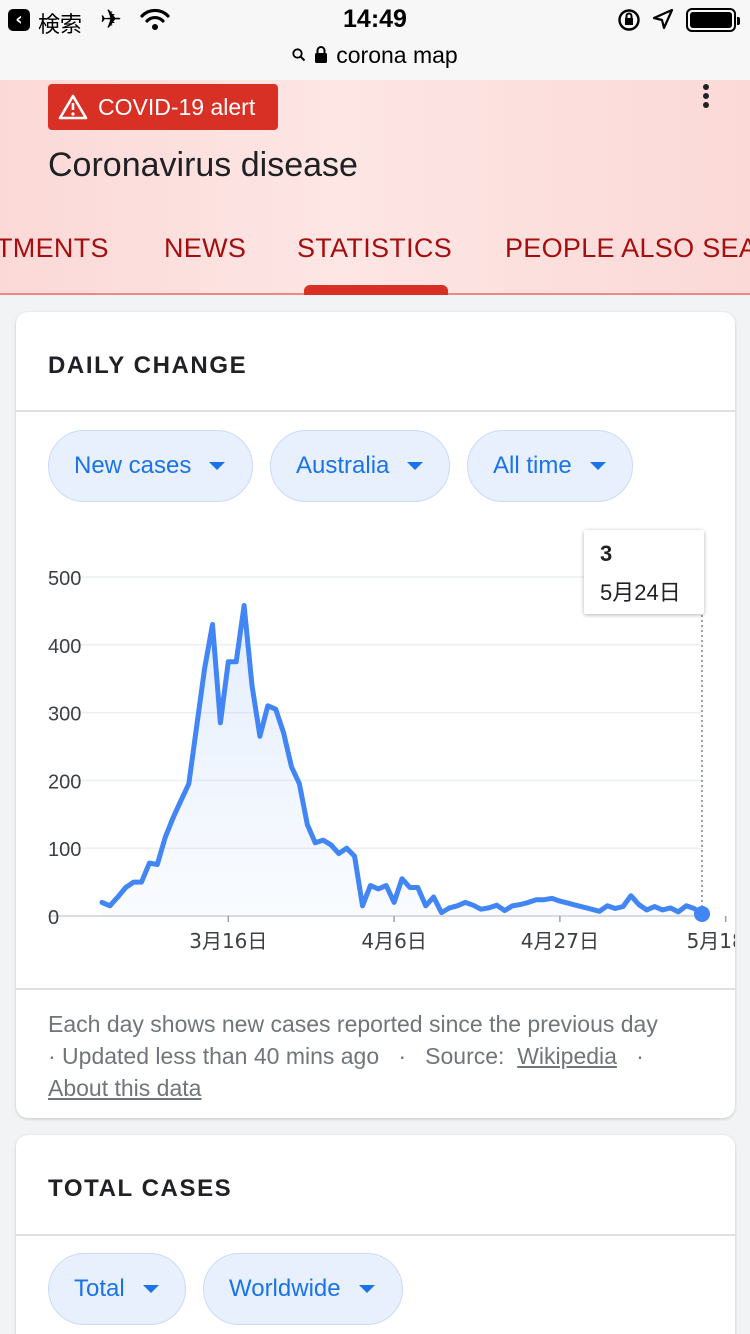 The width and height of the screenshot is (750, 1334). I want to click on location-icon, so click(663, 19).